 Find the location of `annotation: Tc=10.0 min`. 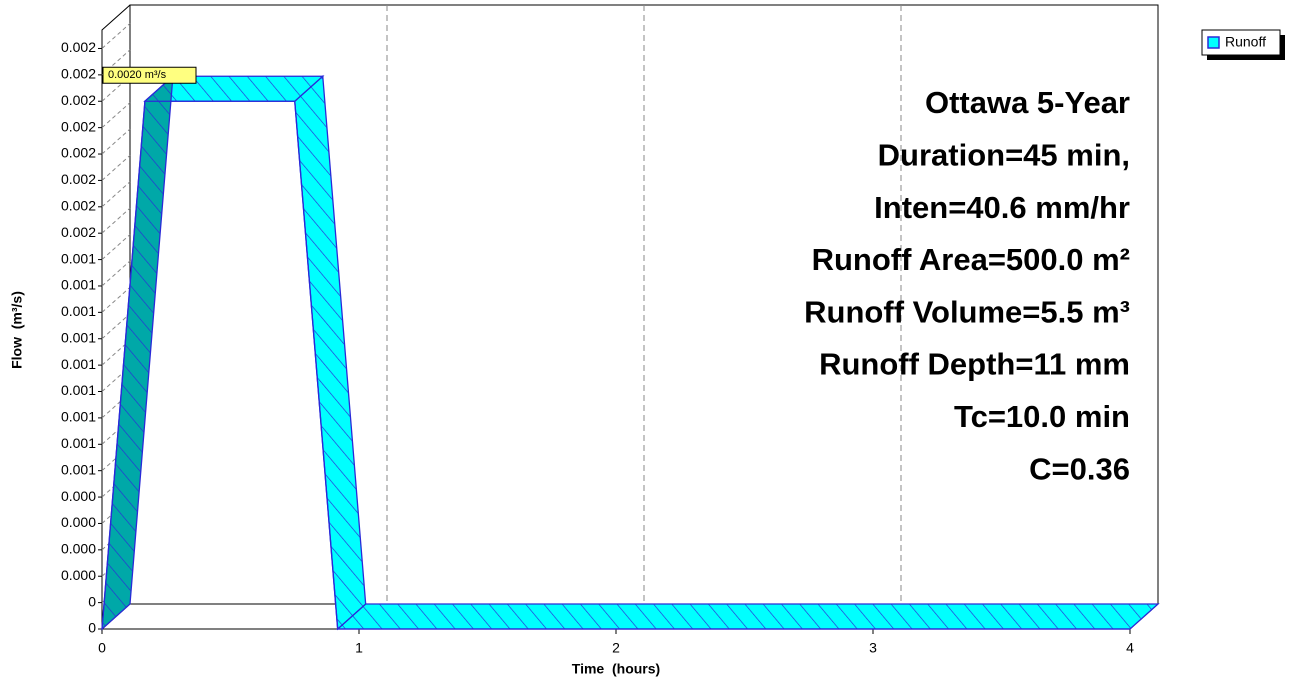

annotation: Tc=10.0 min is located at coordinates (1042, 416).